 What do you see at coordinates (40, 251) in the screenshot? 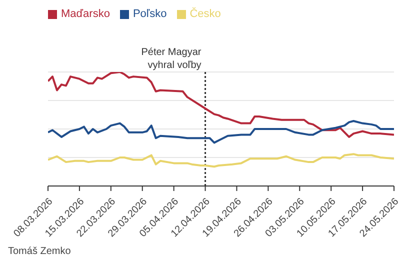
I see `text: Tomáš Zemko` at bounding box center [40, 251].